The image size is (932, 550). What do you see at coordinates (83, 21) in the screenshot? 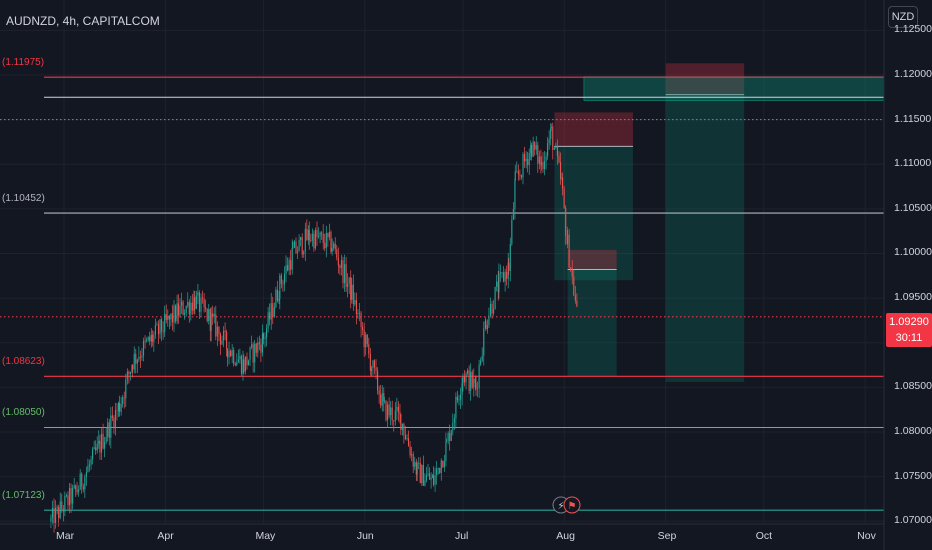
I see `chart-title: AUDNZD, 4h, CAPITALCOM` at bounding box center [83, 21].